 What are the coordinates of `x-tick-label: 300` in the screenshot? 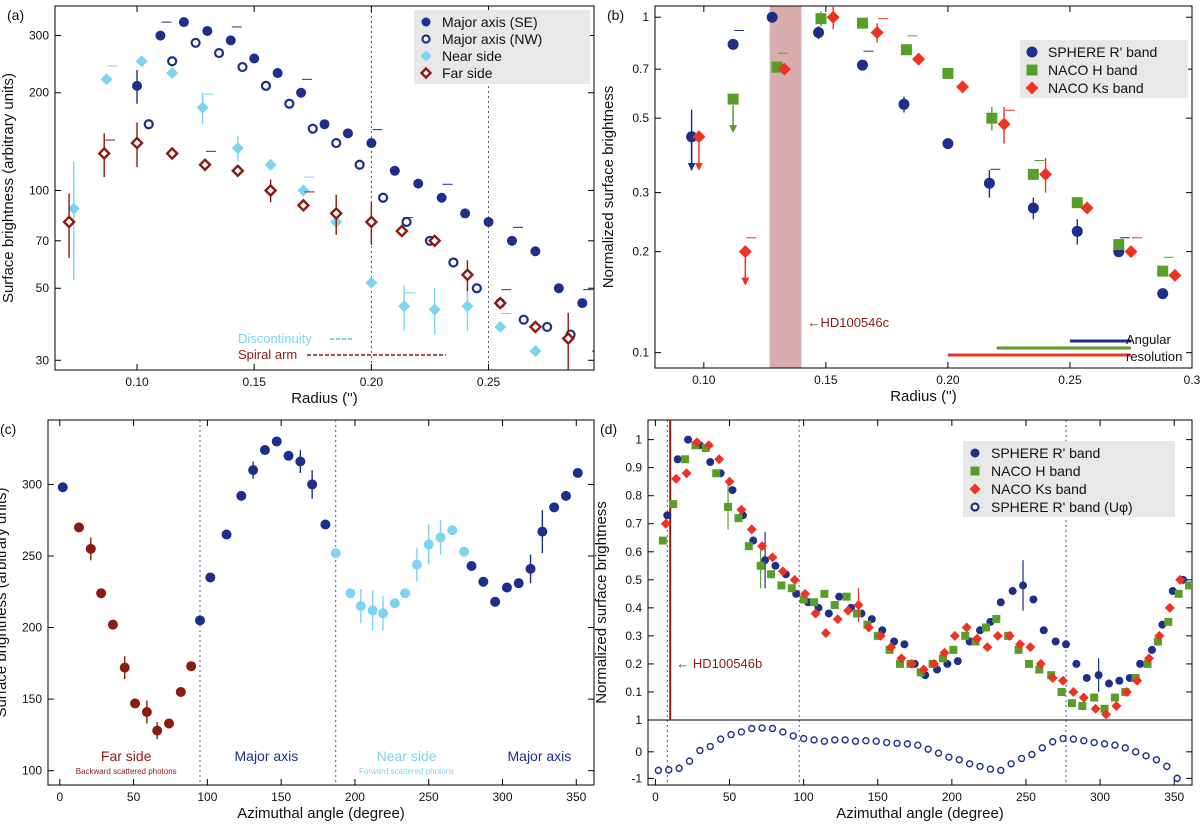 It's located at (1100, 797).